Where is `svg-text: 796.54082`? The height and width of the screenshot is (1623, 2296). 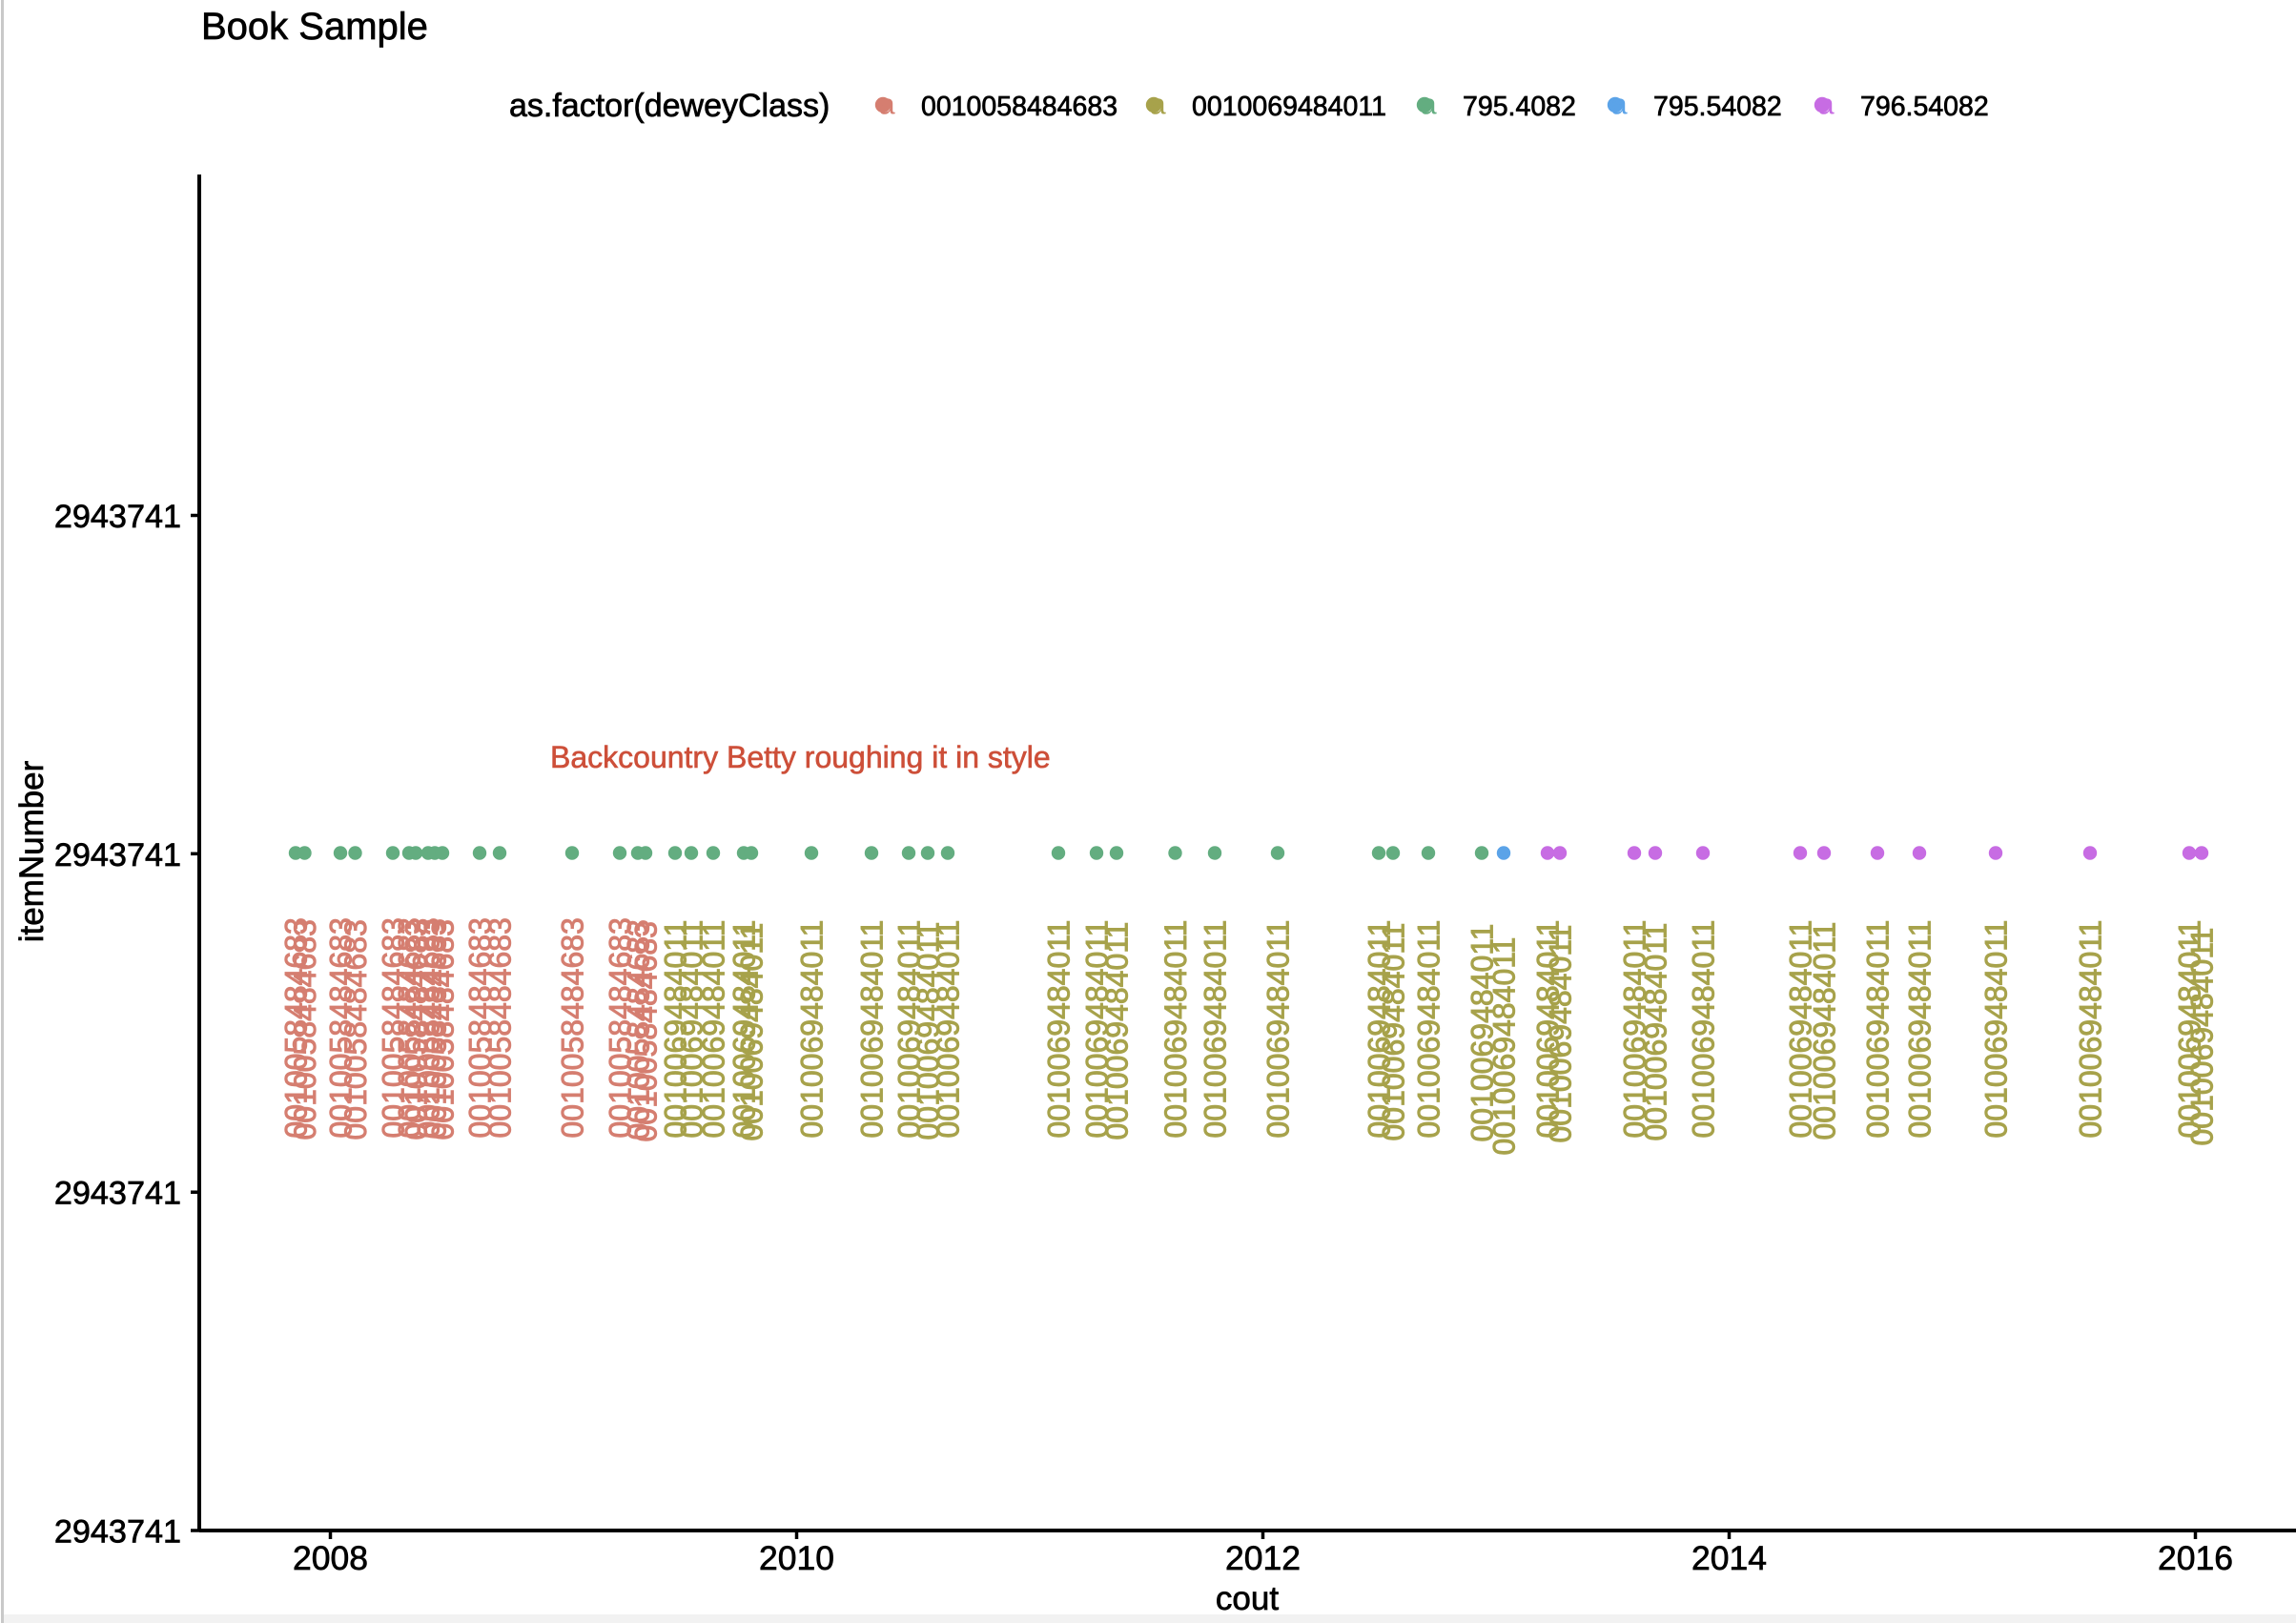 svg-text: 796.54082 is located at coordinates (1925, 107).